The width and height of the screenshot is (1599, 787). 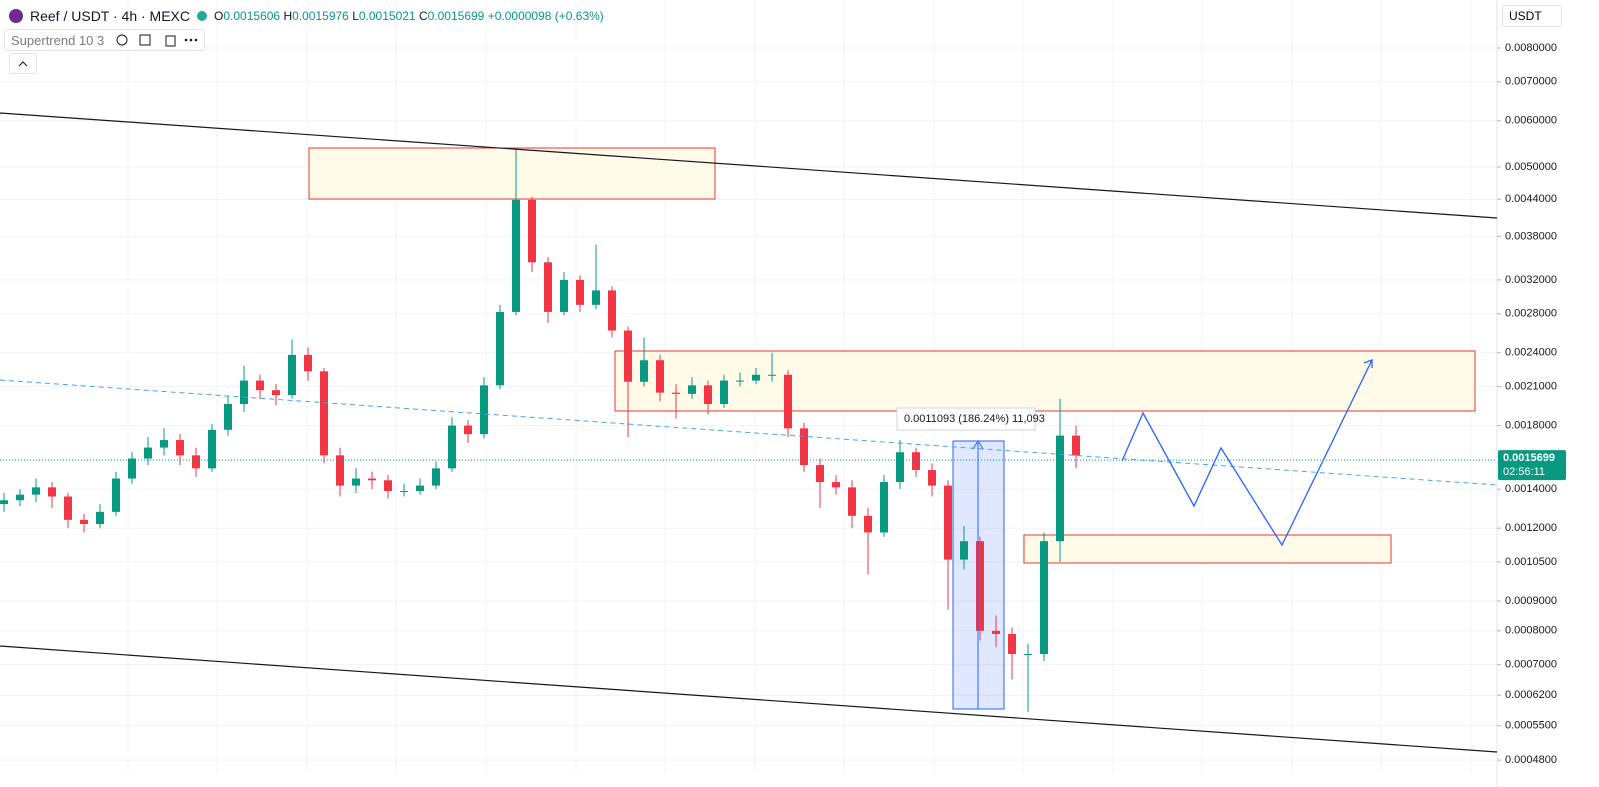 What do you see at coordinates (423, 16) in the screenshot?
I see `ohlc-label: C` at bounding box center [423, 16].